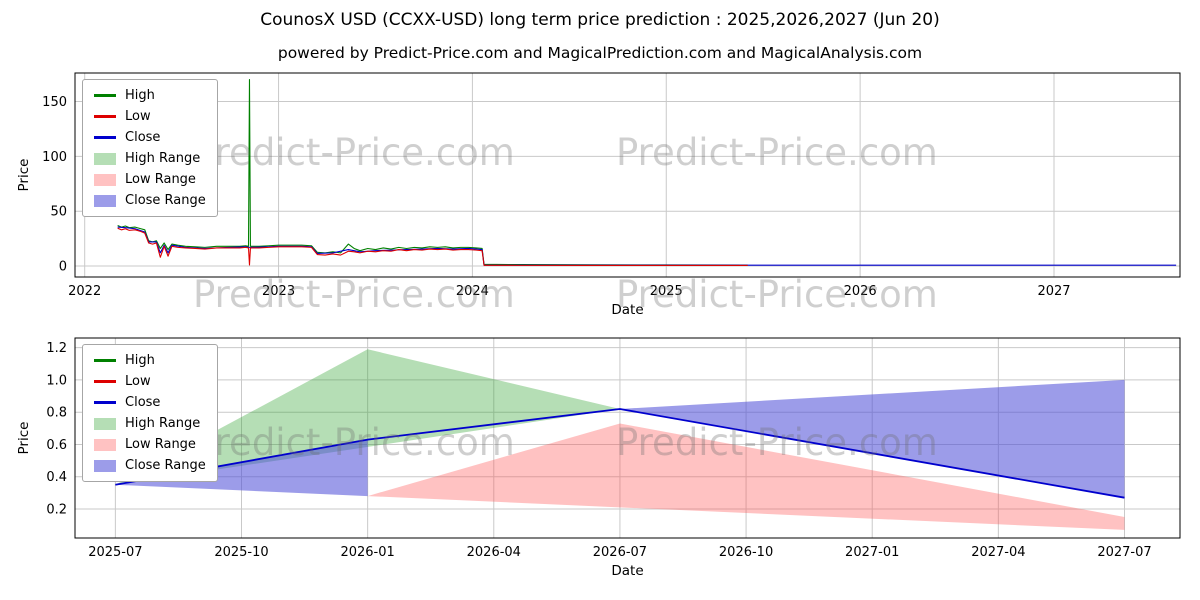 This screenshot has height=600, width=1200. Describe the element at coordinates (620, 552) in the screenshot. I see `x-tick-label: 2026-07` at that location.